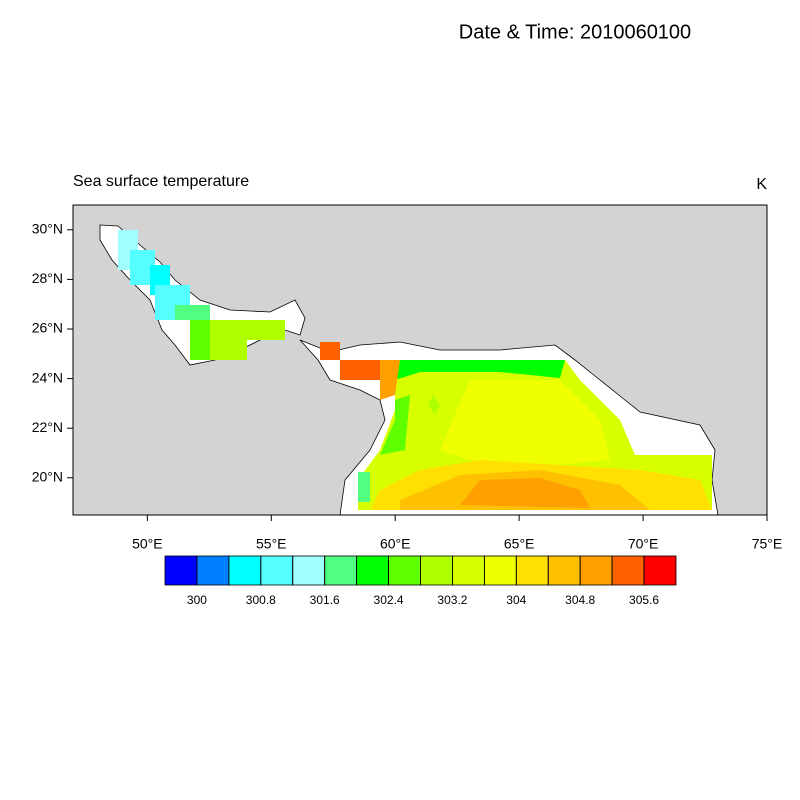  What do you see at coordinates (452, 600) in the screenshot?
I see `colorbar-label: 303.2` at bounding box center [452, 600].